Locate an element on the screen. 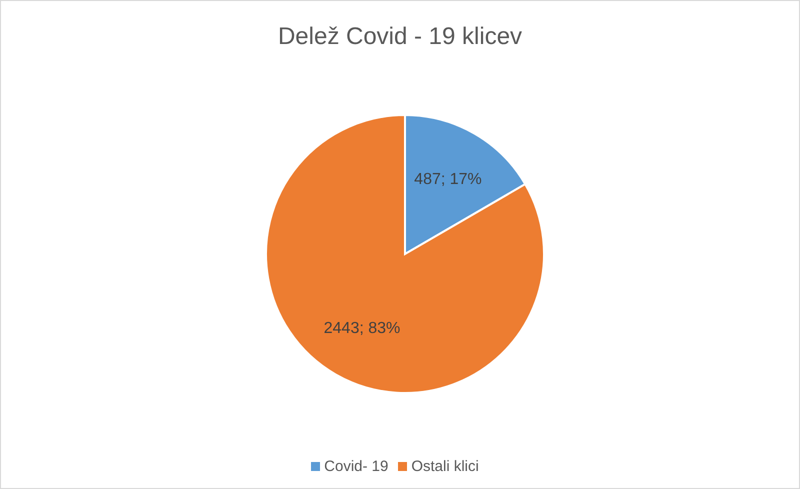  data-label: 2443; 83% is located at coordinates (362, 329).